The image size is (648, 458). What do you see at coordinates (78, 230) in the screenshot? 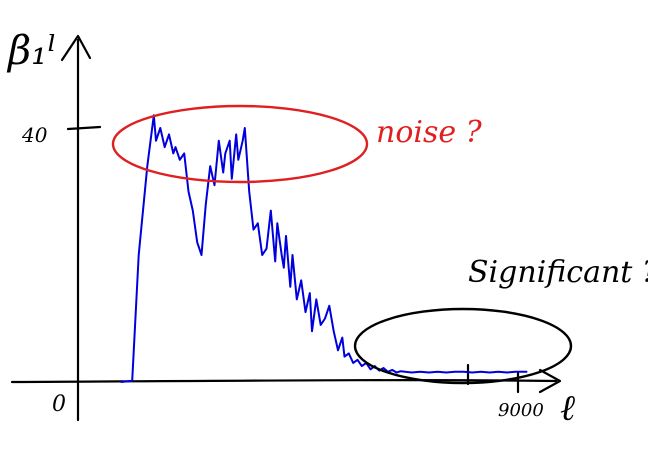
I see `y-axis-line` at bounding box center [78, 230].